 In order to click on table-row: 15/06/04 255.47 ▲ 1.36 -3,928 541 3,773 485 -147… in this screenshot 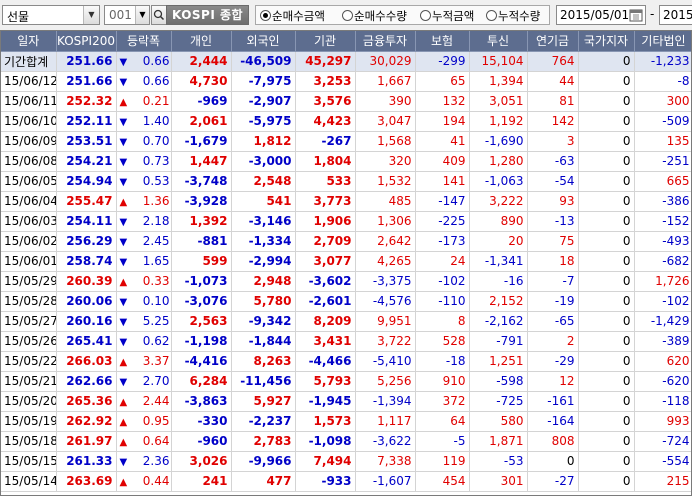, I will do `click(346, 201)`.